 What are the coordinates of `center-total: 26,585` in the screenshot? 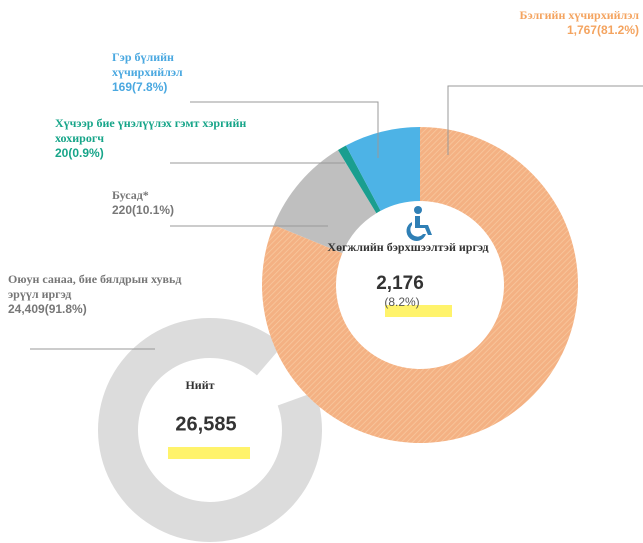 It's located at (205, 424).